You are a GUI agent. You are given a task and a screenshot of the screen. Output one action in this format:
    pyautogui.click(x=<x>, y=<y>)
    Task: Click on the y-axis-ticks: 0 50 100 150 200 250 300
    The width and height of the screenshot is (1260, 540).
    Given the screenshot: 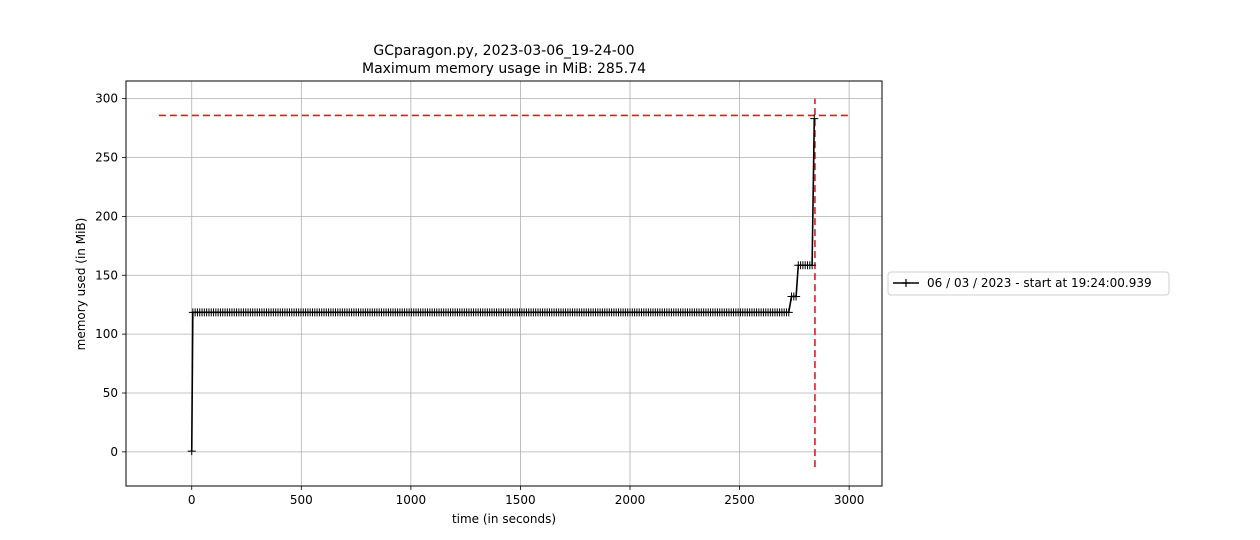 What is the action you would take?
    pyautogui.click(x=110, y=275)
    